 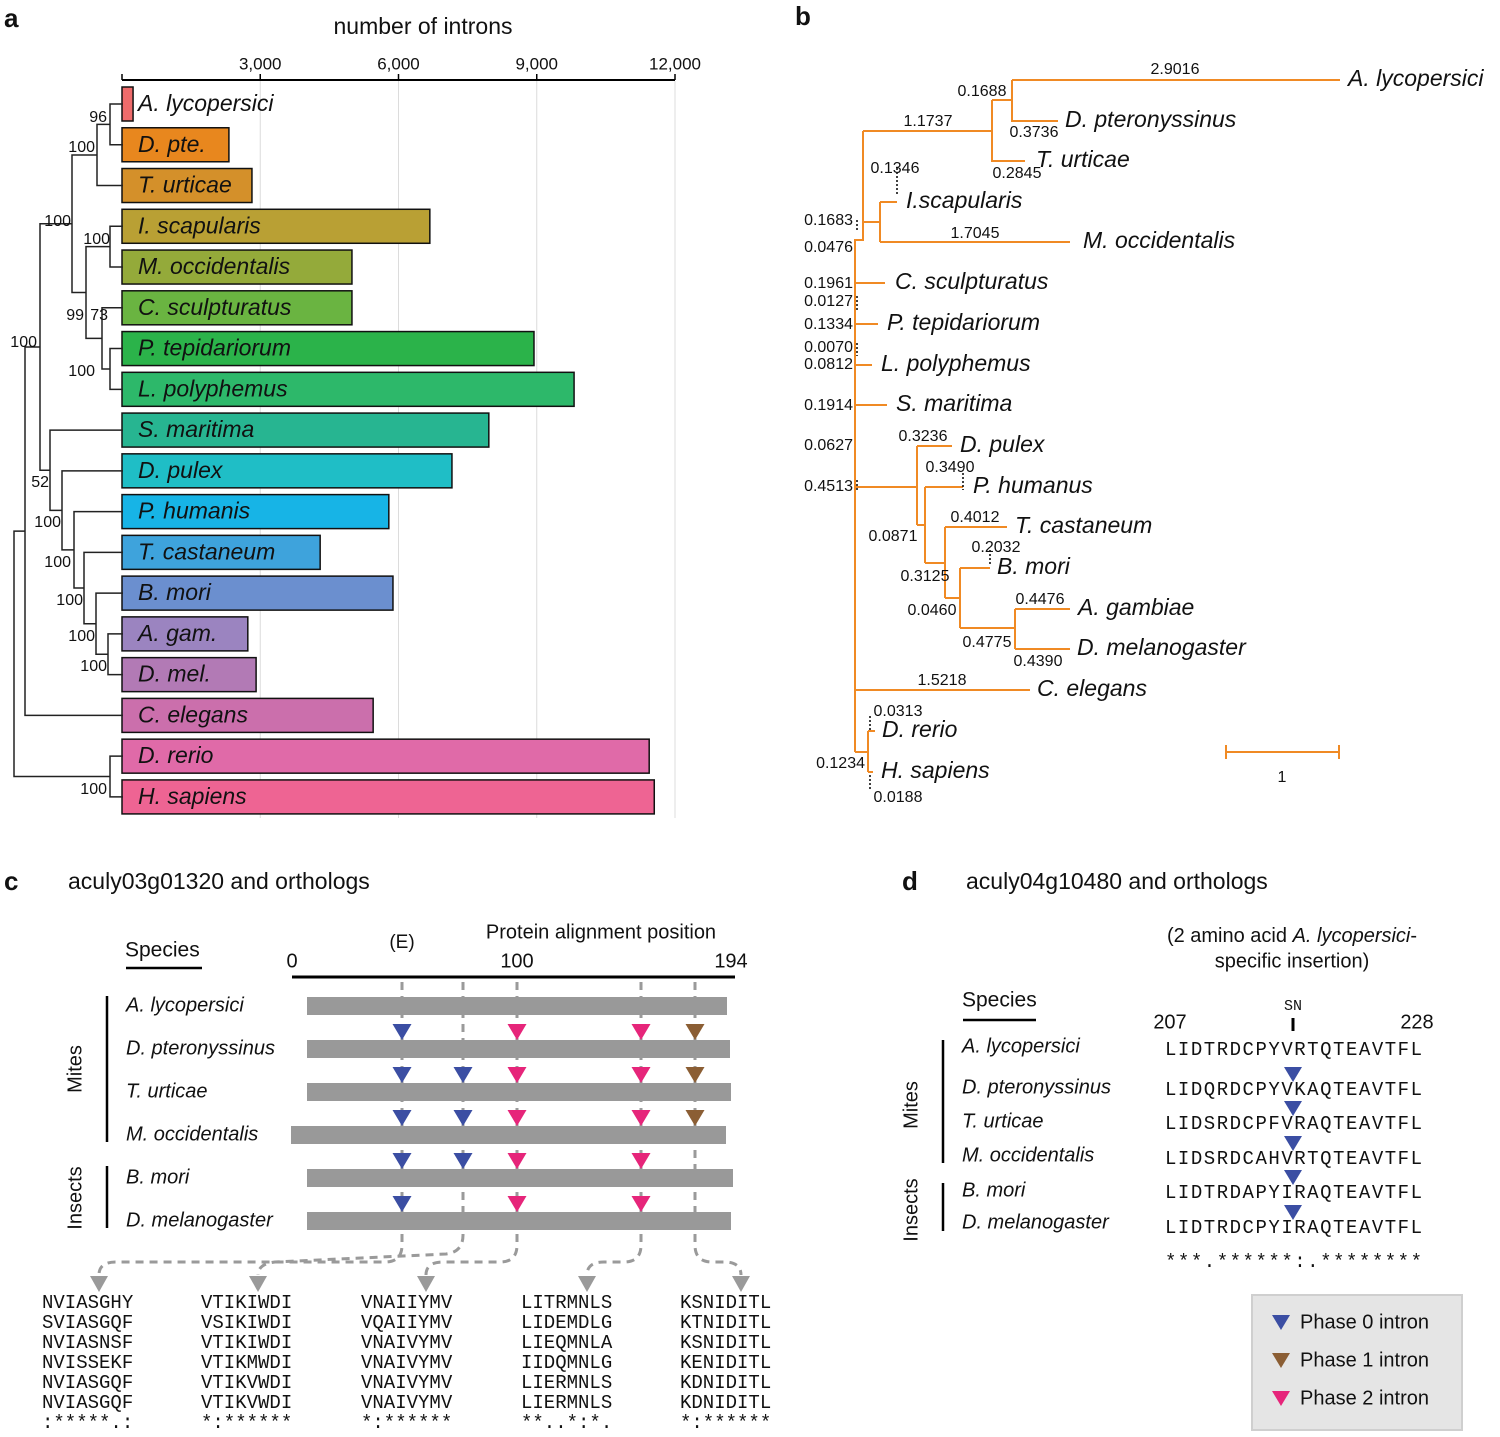 I want to click on panel-label: a, so click(x=11, y=18).